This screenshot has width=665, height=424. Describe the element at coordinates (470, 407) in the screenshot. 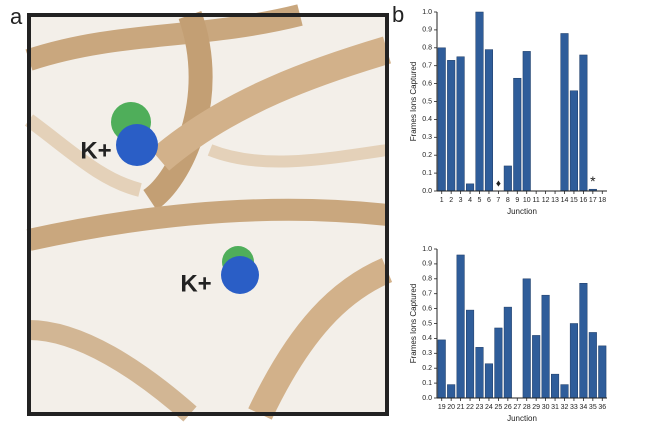

I see `x-tick-label: 22` at that location.